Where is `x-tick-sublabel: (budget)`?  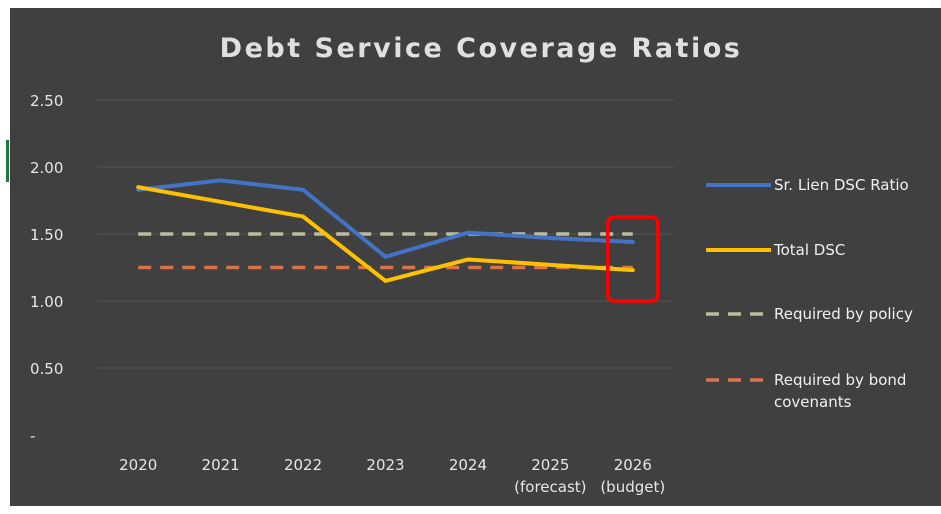 x-tick-sublabel: (budget) is located at coordinates (632, 487).